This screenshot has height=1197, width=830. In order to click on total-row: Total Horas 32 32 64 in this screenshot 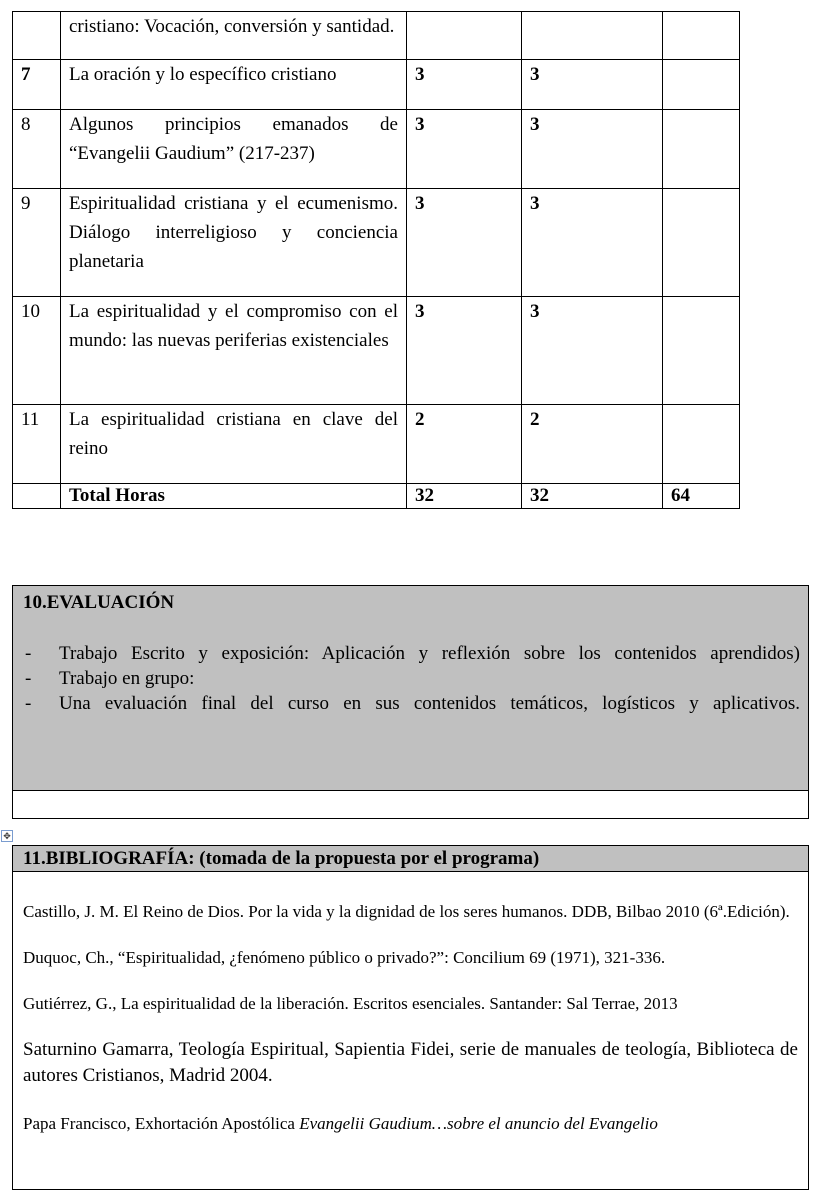, I will do `click(376, 496)`.